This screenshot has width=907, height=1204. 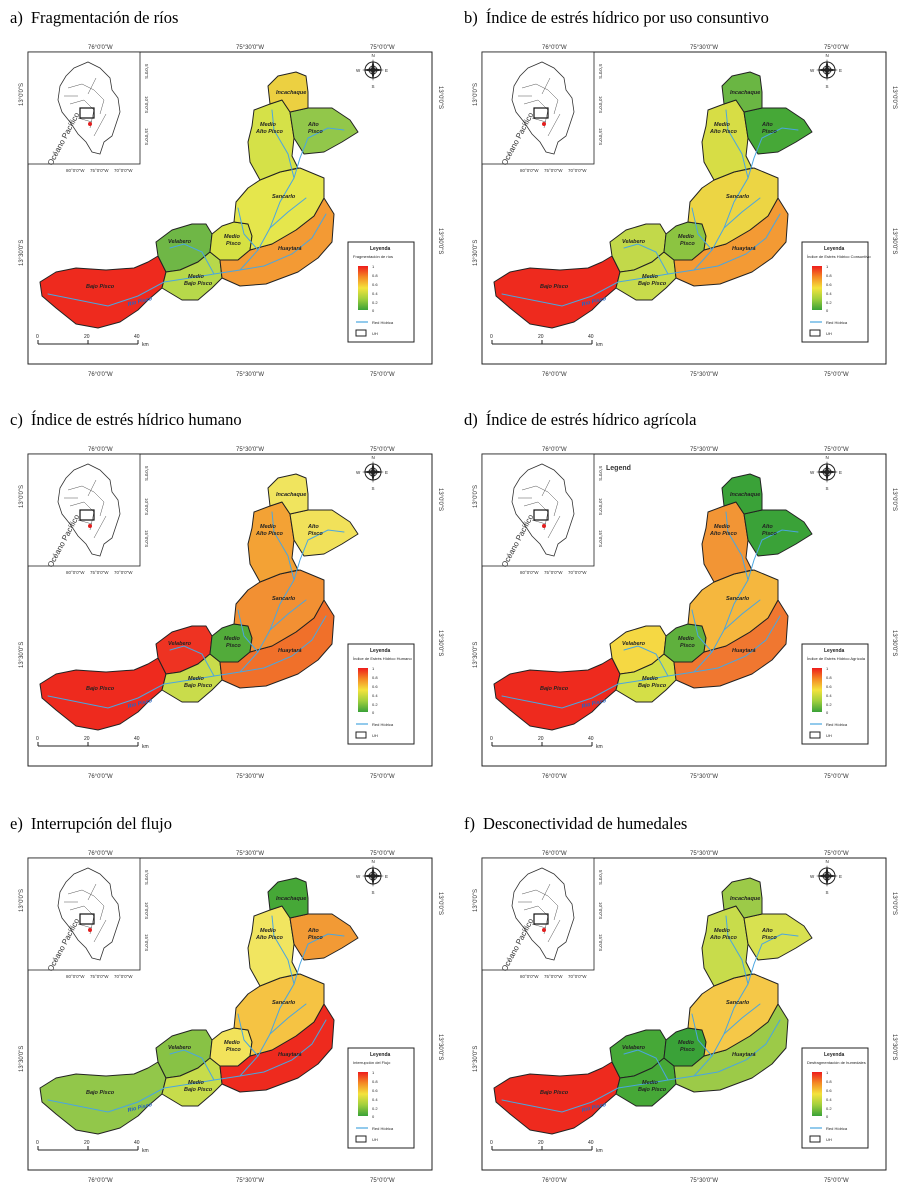 I want to click on svg-text: 1, so click(x=373, y=1072).